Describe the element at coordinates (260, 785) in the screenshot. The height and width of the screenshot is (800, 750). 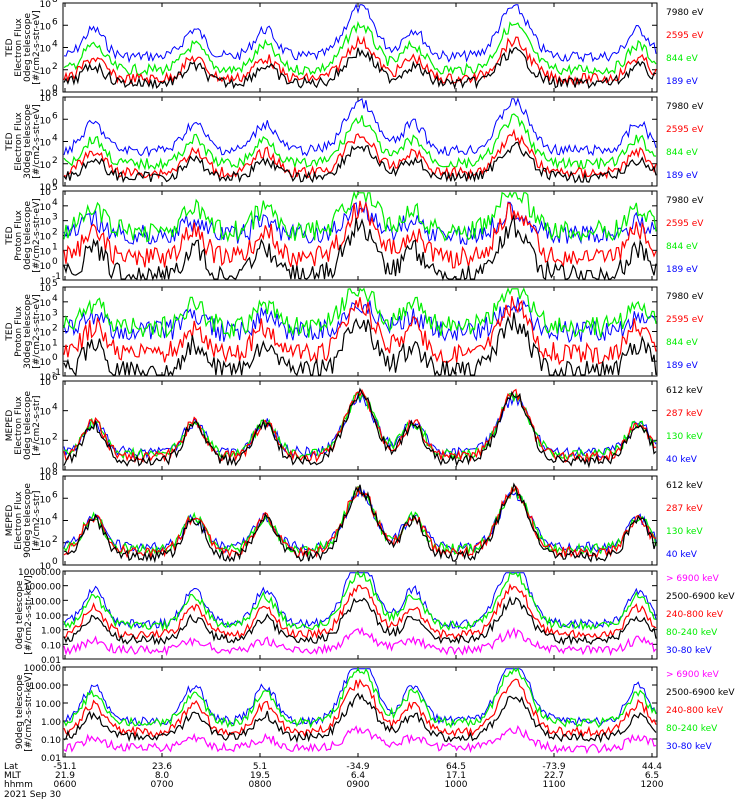
I see `x-tick-label-hhmm: 0800` at that location.